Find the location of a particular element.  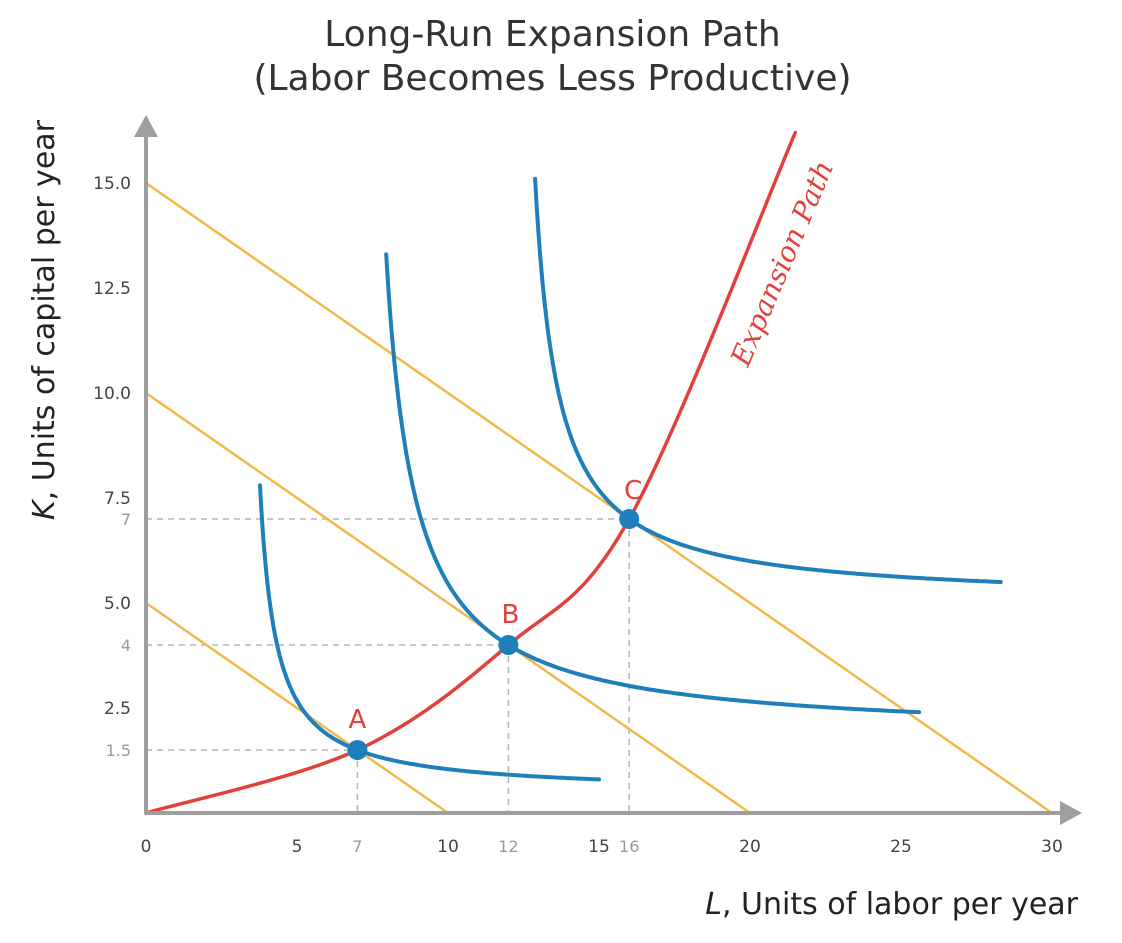

x-tick-15: 15 is located at coordinates (599, 847).